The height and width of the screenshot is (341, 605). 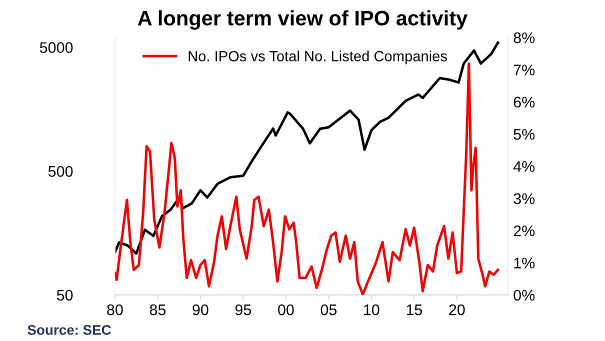 What do you see at coordinates (524, 166) in the screenshot?
I see `y2-tick-label: 4%` at bounding box center [524, 166].